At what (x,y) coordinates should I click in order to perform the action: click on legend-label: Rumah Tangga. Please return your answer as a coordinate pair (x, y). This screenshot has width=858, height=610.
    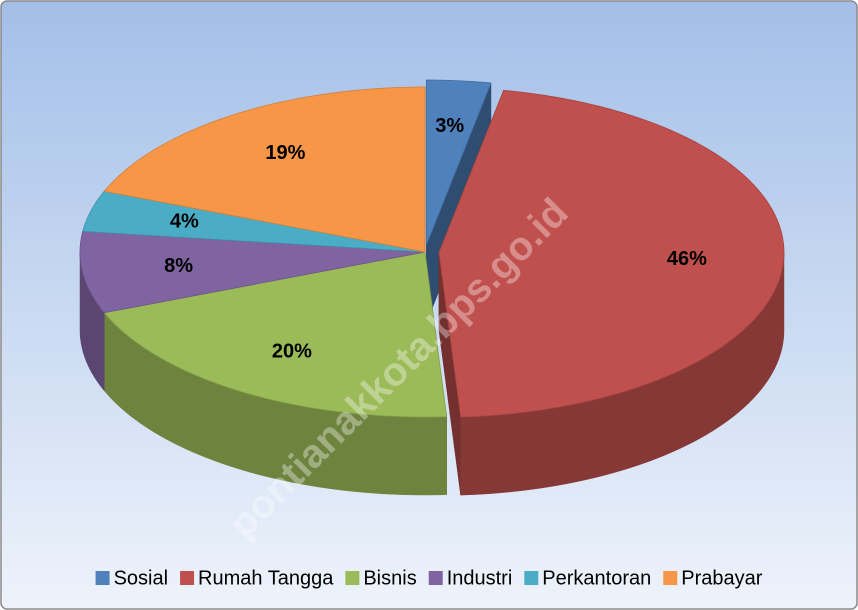
    Looking at the image, I should click on (266, 578).